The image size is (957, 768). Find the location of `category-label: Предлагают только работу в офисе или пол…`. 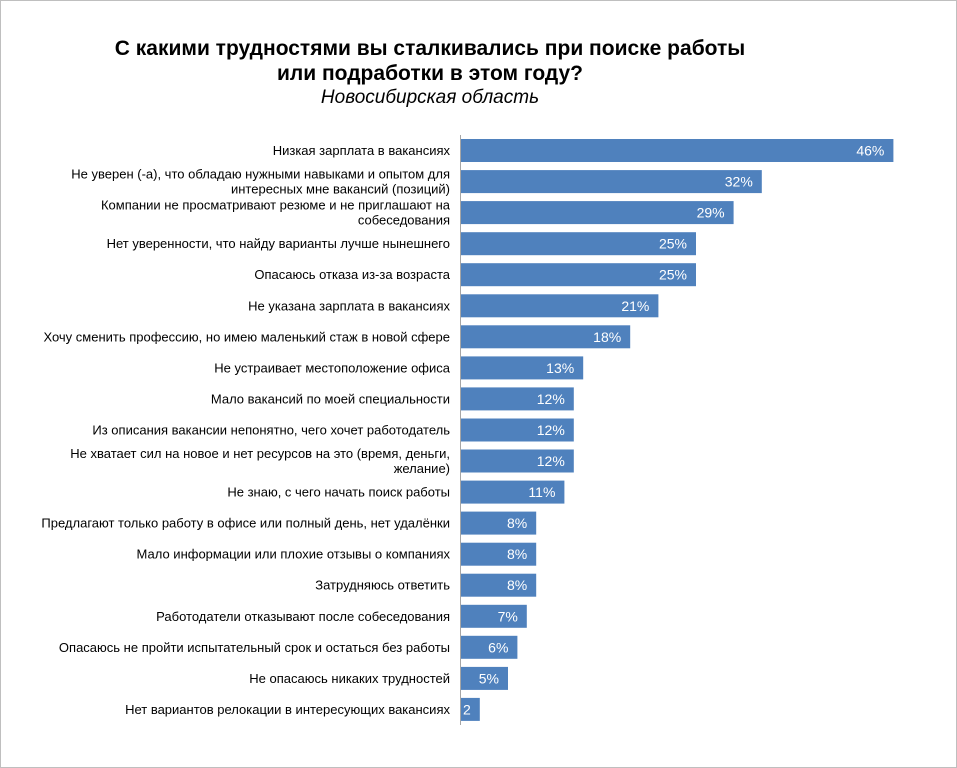

category-label: Предлагают только работу в офисе или пол… is located at coordinates (245, 523).